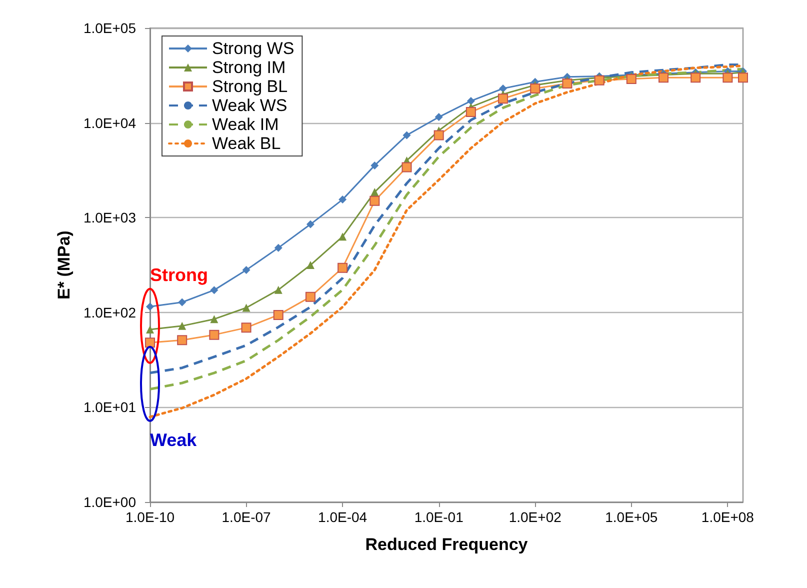 This screenshot has height=588, width=807. What do you see at coordinates (250, 86) in the screenshot?
I see `legend-label: Strong BL` at bounding box center [250, 86].